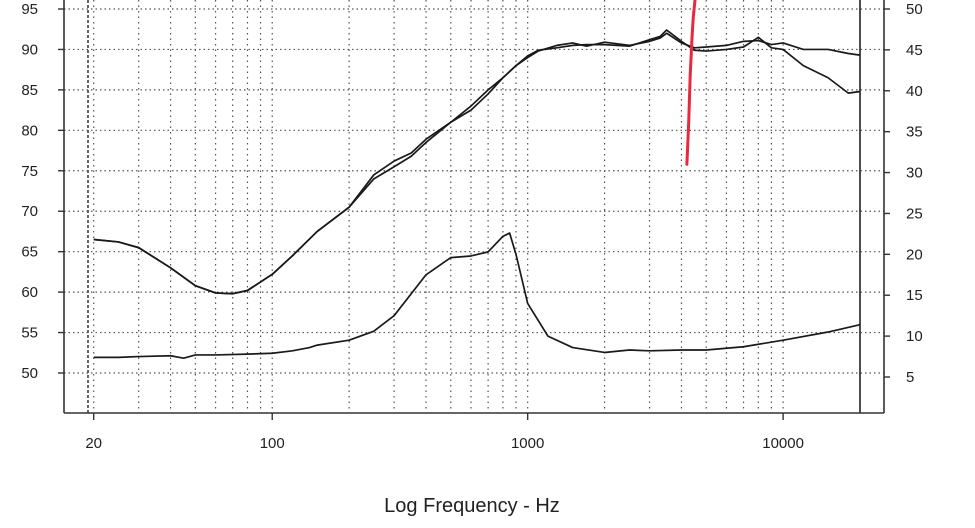 This screenshot has width=975, height=528. What do you see at coordinates (472, 506) in the screenshot?
I see `x-axis-title: Log Frequency - Hz` at bounding box center [472, 506].